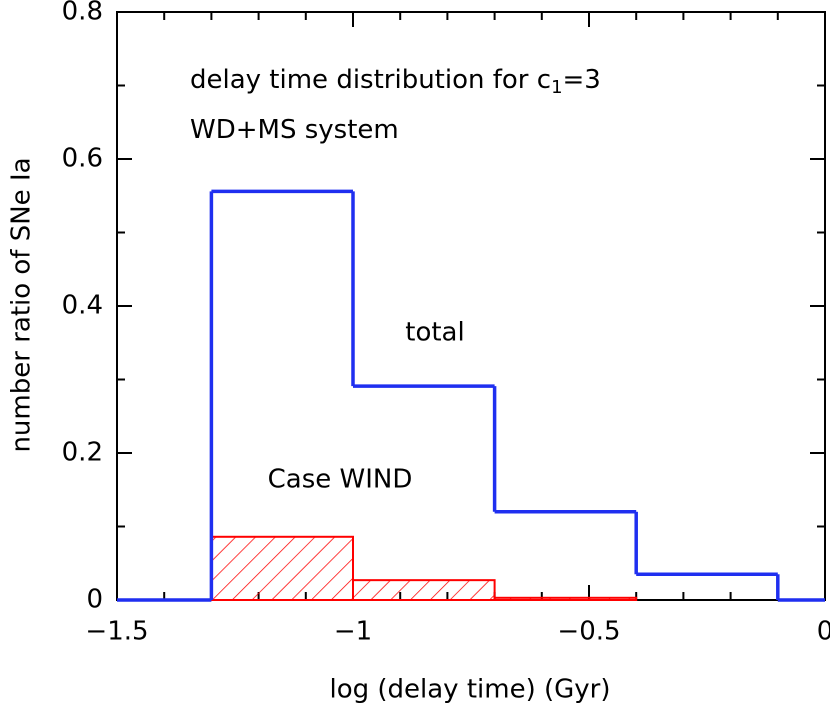 The height and width of the screenshot is (711, 830). What do you see at coordinates (469, 690) in the screenshot?
I see `x-axis-label: log (delay time) (Gyr)` at bounding box center [469, 690].